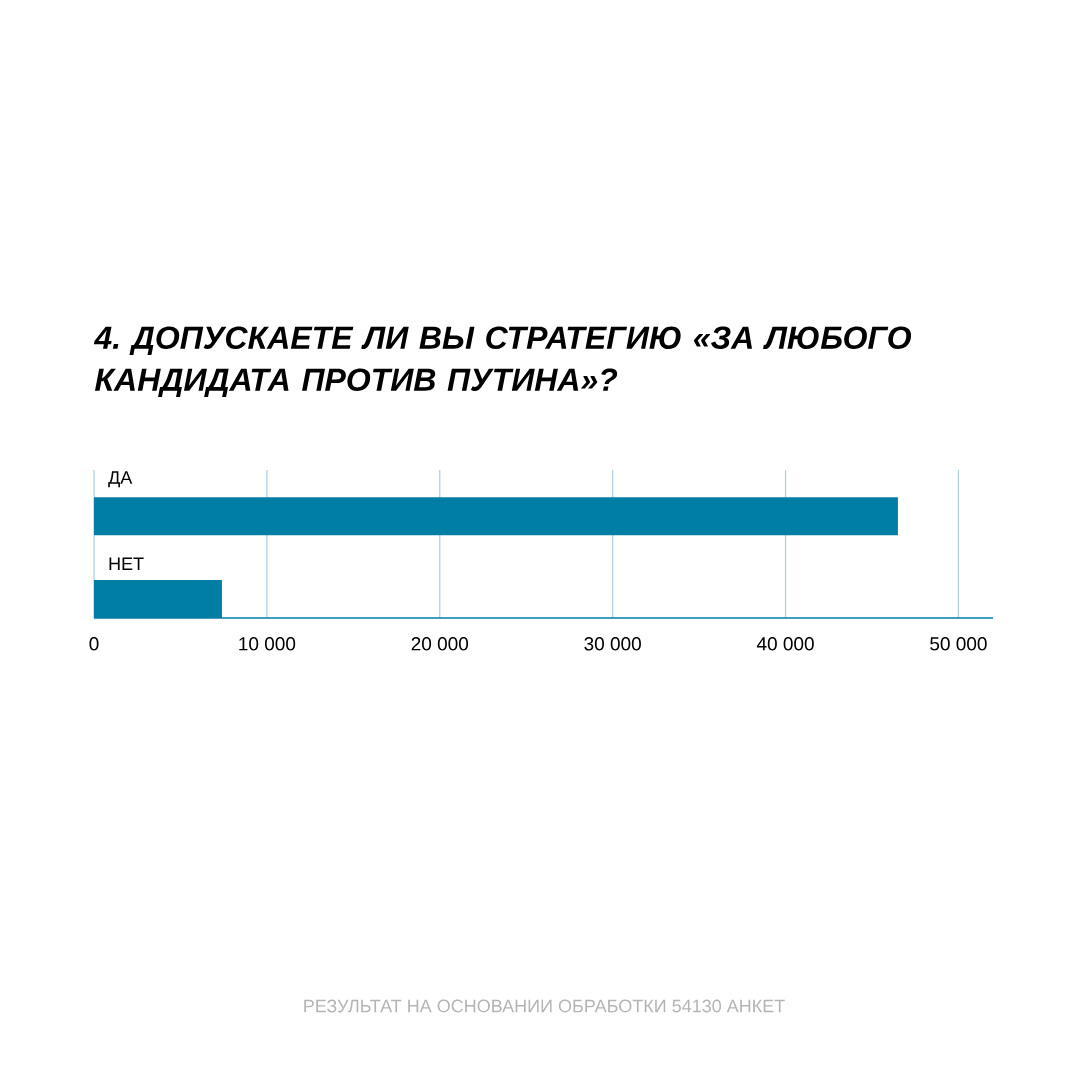  What do you see at coordinates (958, 644) in the screenshot?
I see `x-tick-label: 50 000` at bounding box center [958, 644].